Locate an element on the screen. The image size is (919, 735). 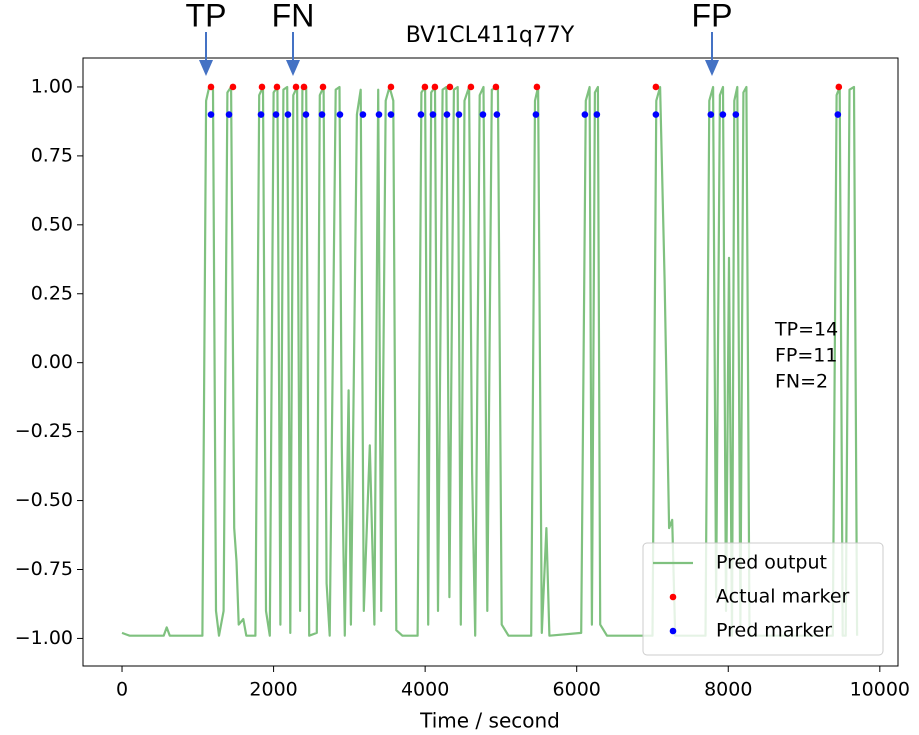
annotation: TP is located at coordinates (206, 16).